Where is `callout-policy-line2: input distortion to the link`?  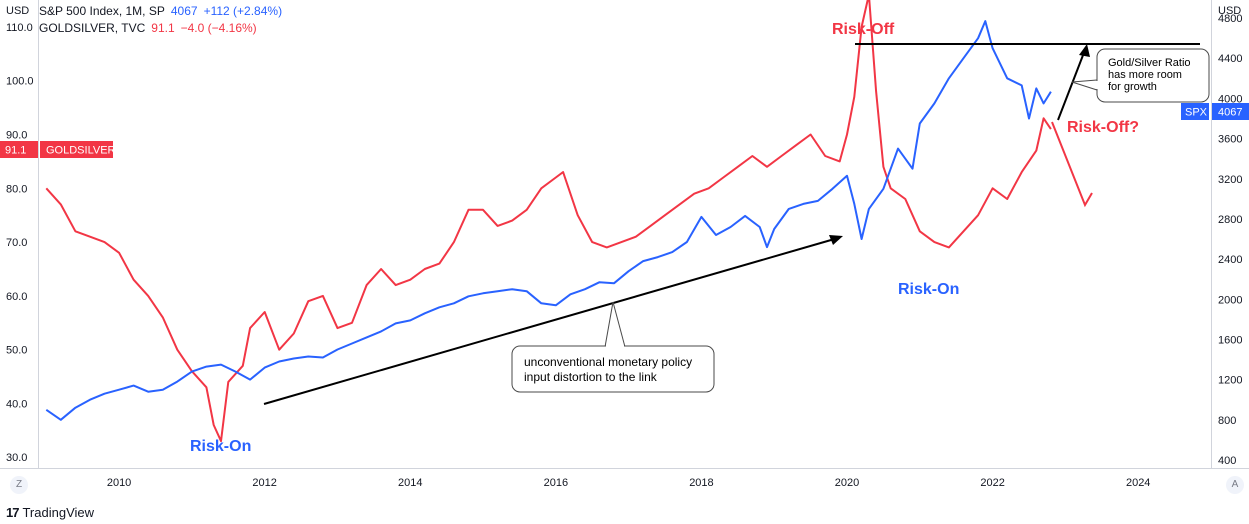 callout-policy-line2: input distortion to the link is located at coordinates (591, 377).